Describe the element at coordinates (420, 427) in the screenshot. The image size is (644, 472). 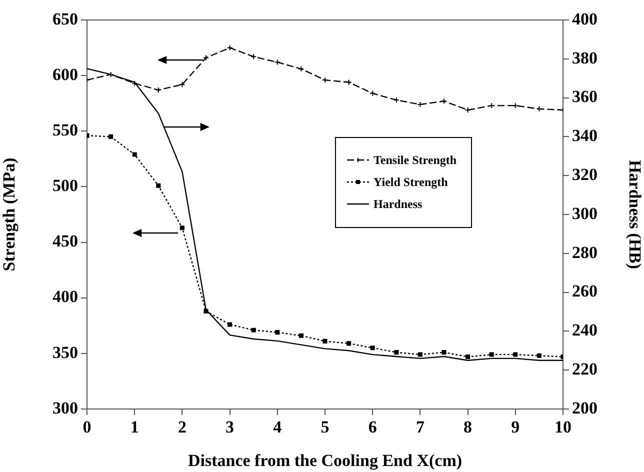
I see `x-tick-label: 7` at that location.